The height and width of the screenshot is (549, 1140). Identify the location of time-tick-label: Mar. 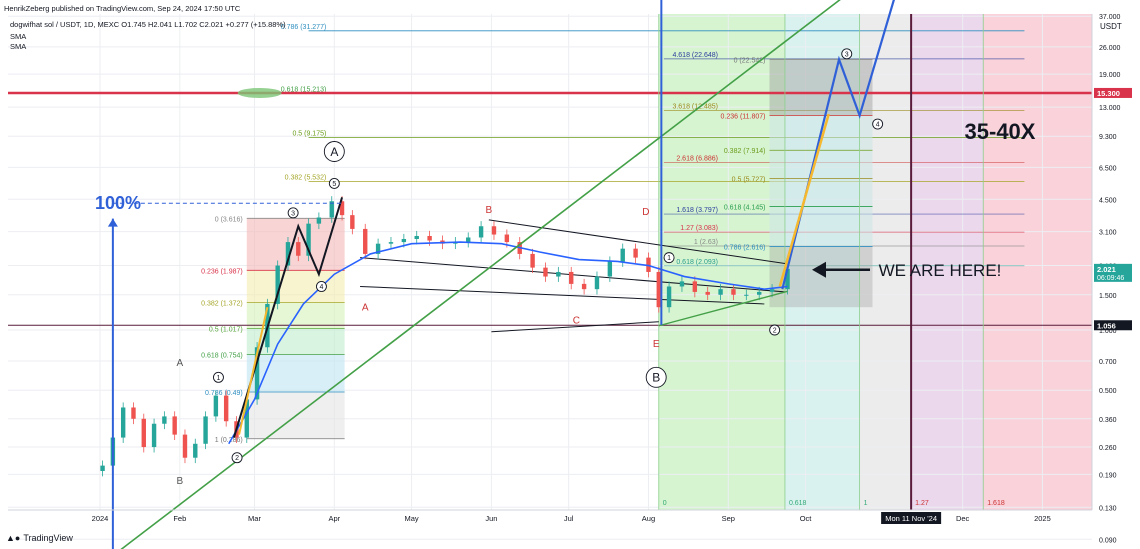
(254, 518).